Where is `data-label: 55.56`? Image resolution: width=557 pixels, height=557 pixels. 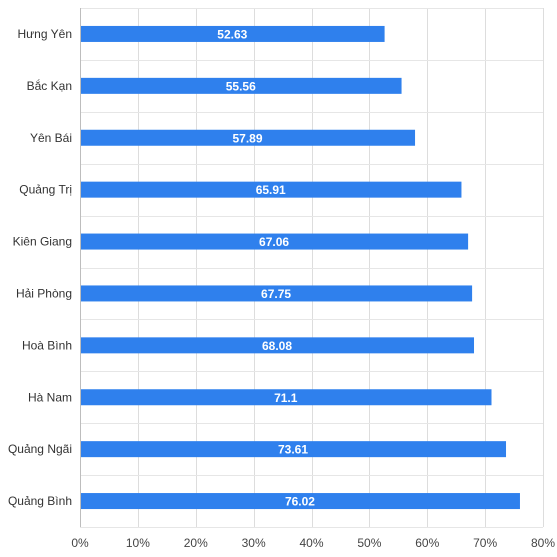 data-label: 55.56 is located at coordinates (241, 86).